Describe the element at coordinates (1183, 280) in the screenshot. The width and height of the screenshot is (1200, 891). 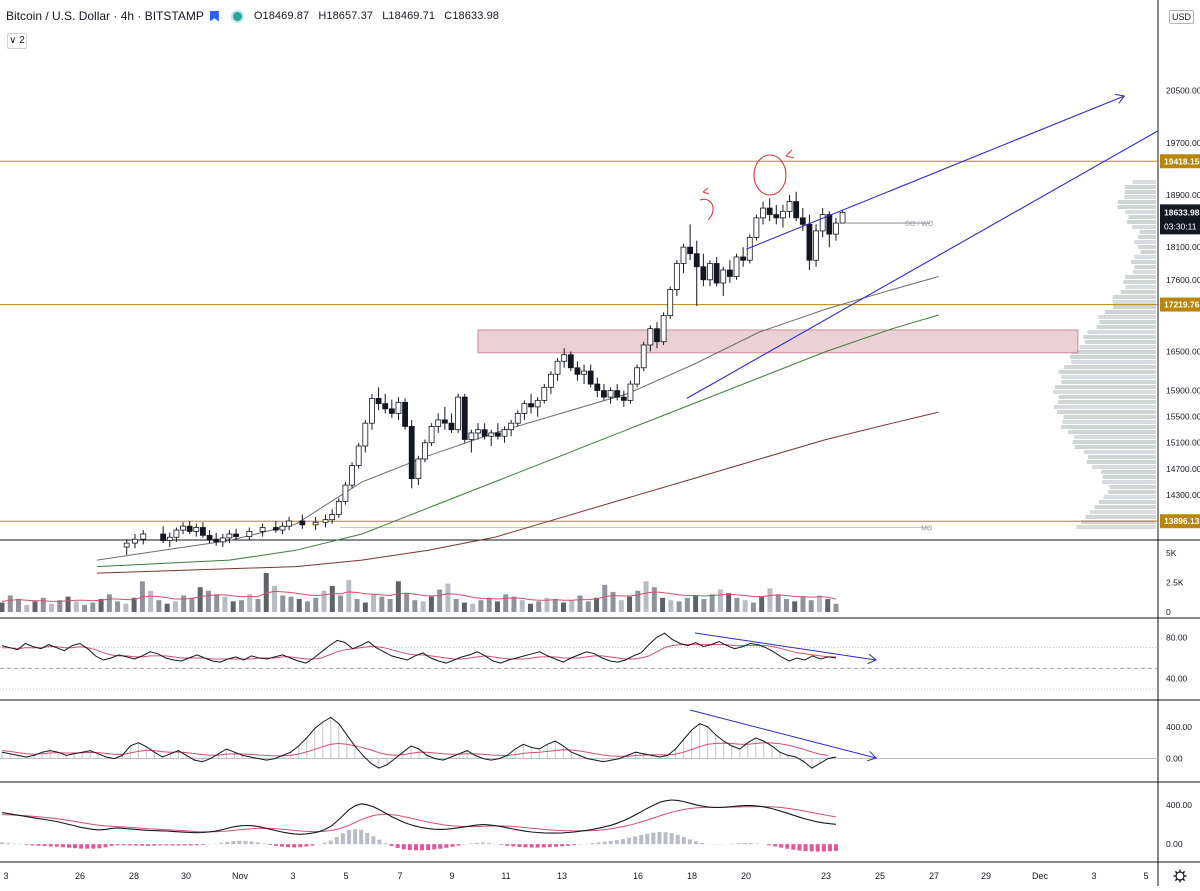
I see `price-tick-label: 17600.00` at that location.